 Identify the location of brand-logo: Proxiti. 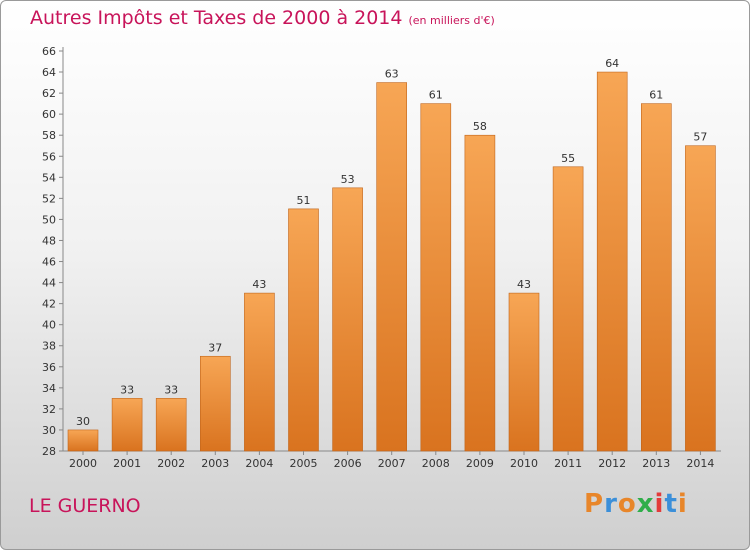
(636, 504).